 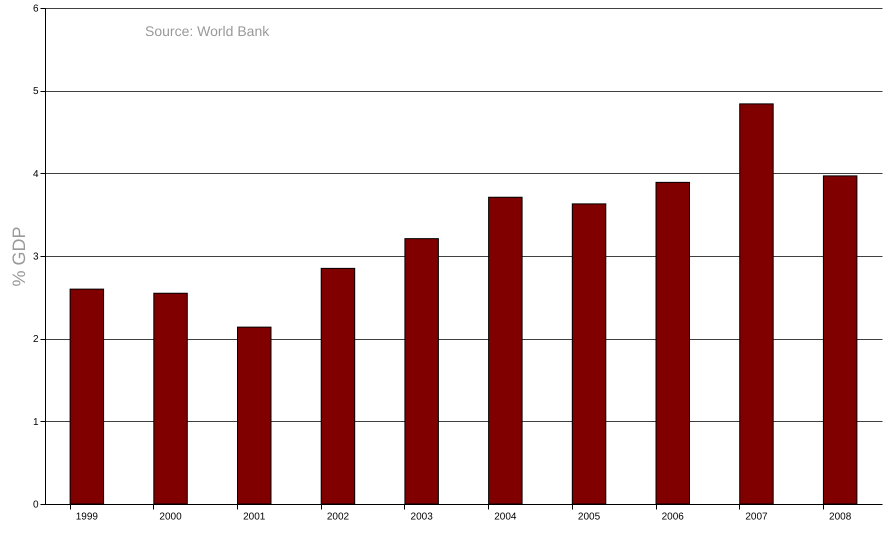 I want to click on x-tick-label: 2003, so click(x=422, y=517).